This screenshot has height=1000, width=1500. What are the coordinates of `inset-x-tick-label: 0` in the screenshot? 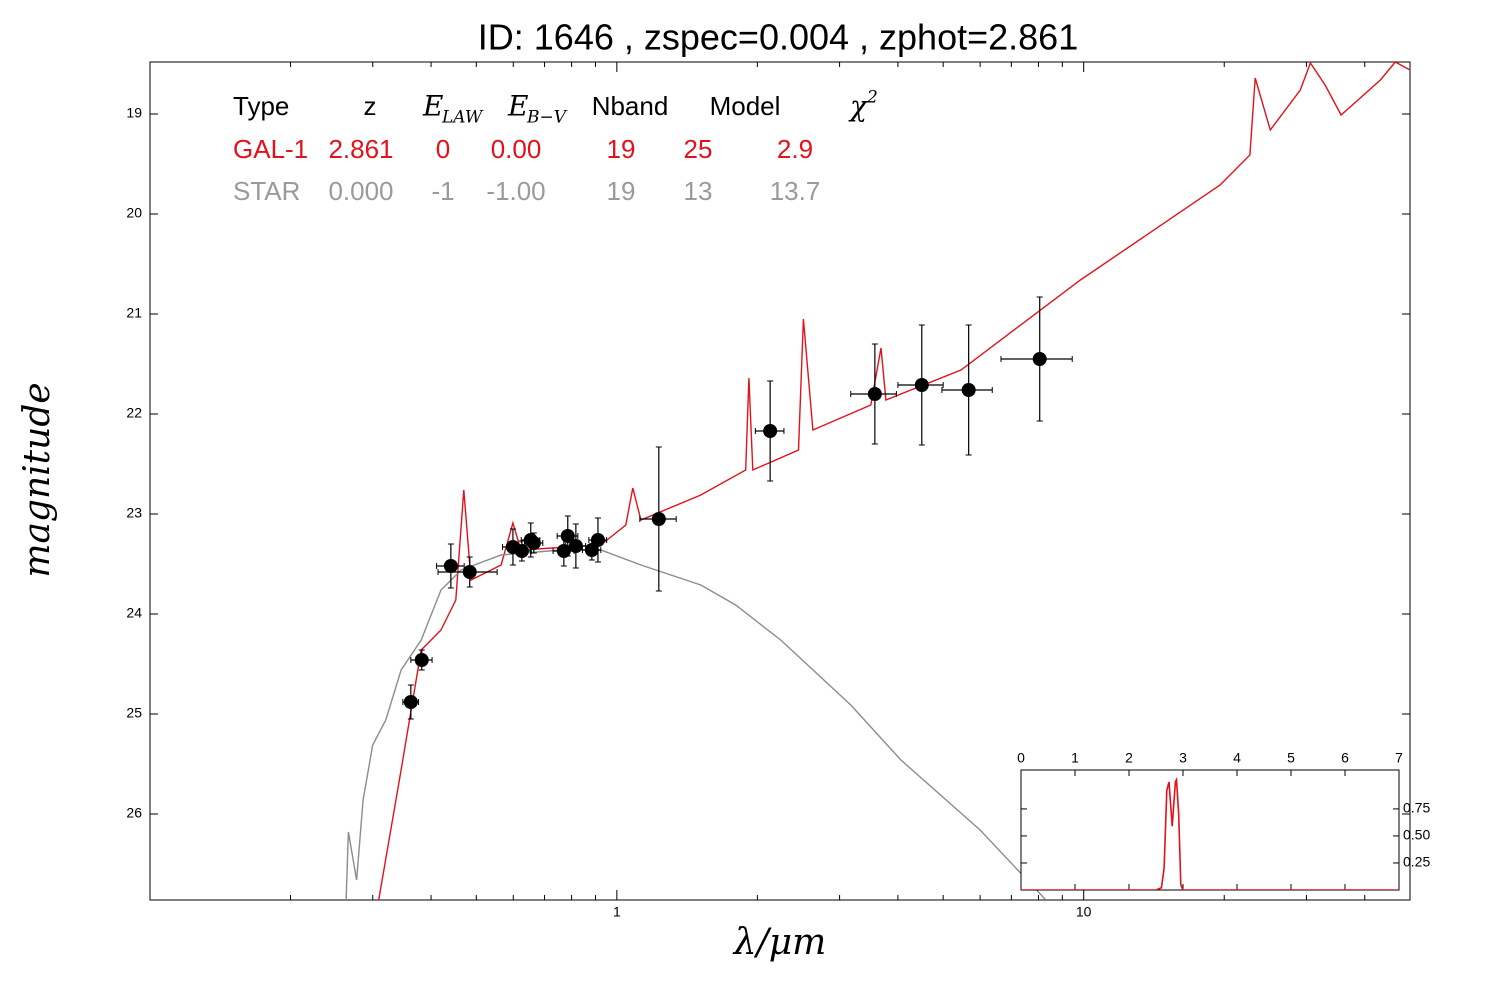 It's located at (1021, 758).